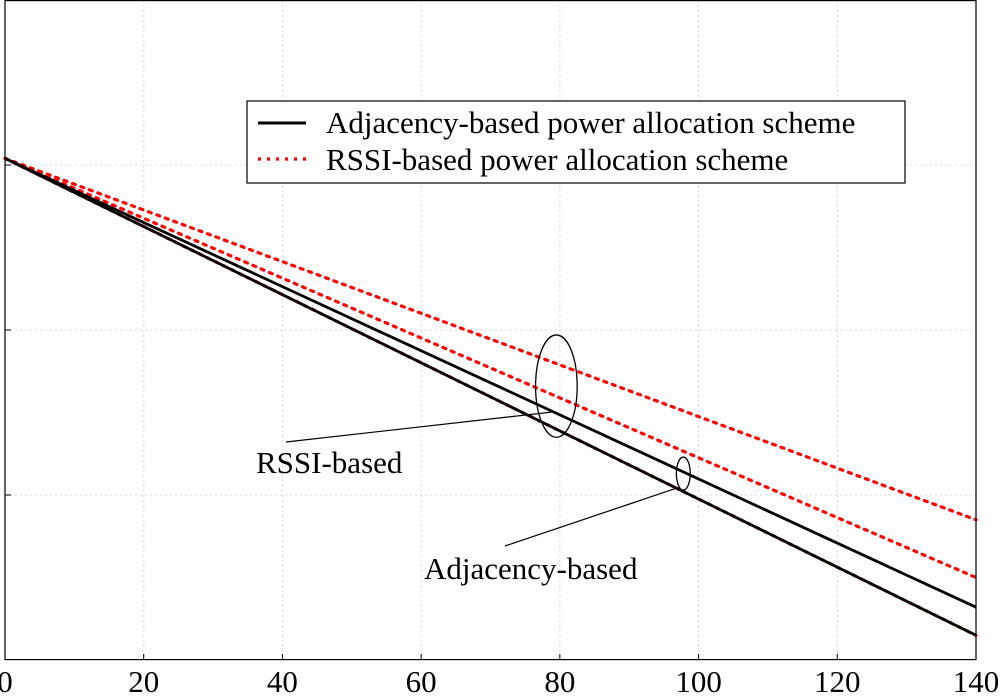  I want to click on x-tick-label: 40, so click(282, 681).